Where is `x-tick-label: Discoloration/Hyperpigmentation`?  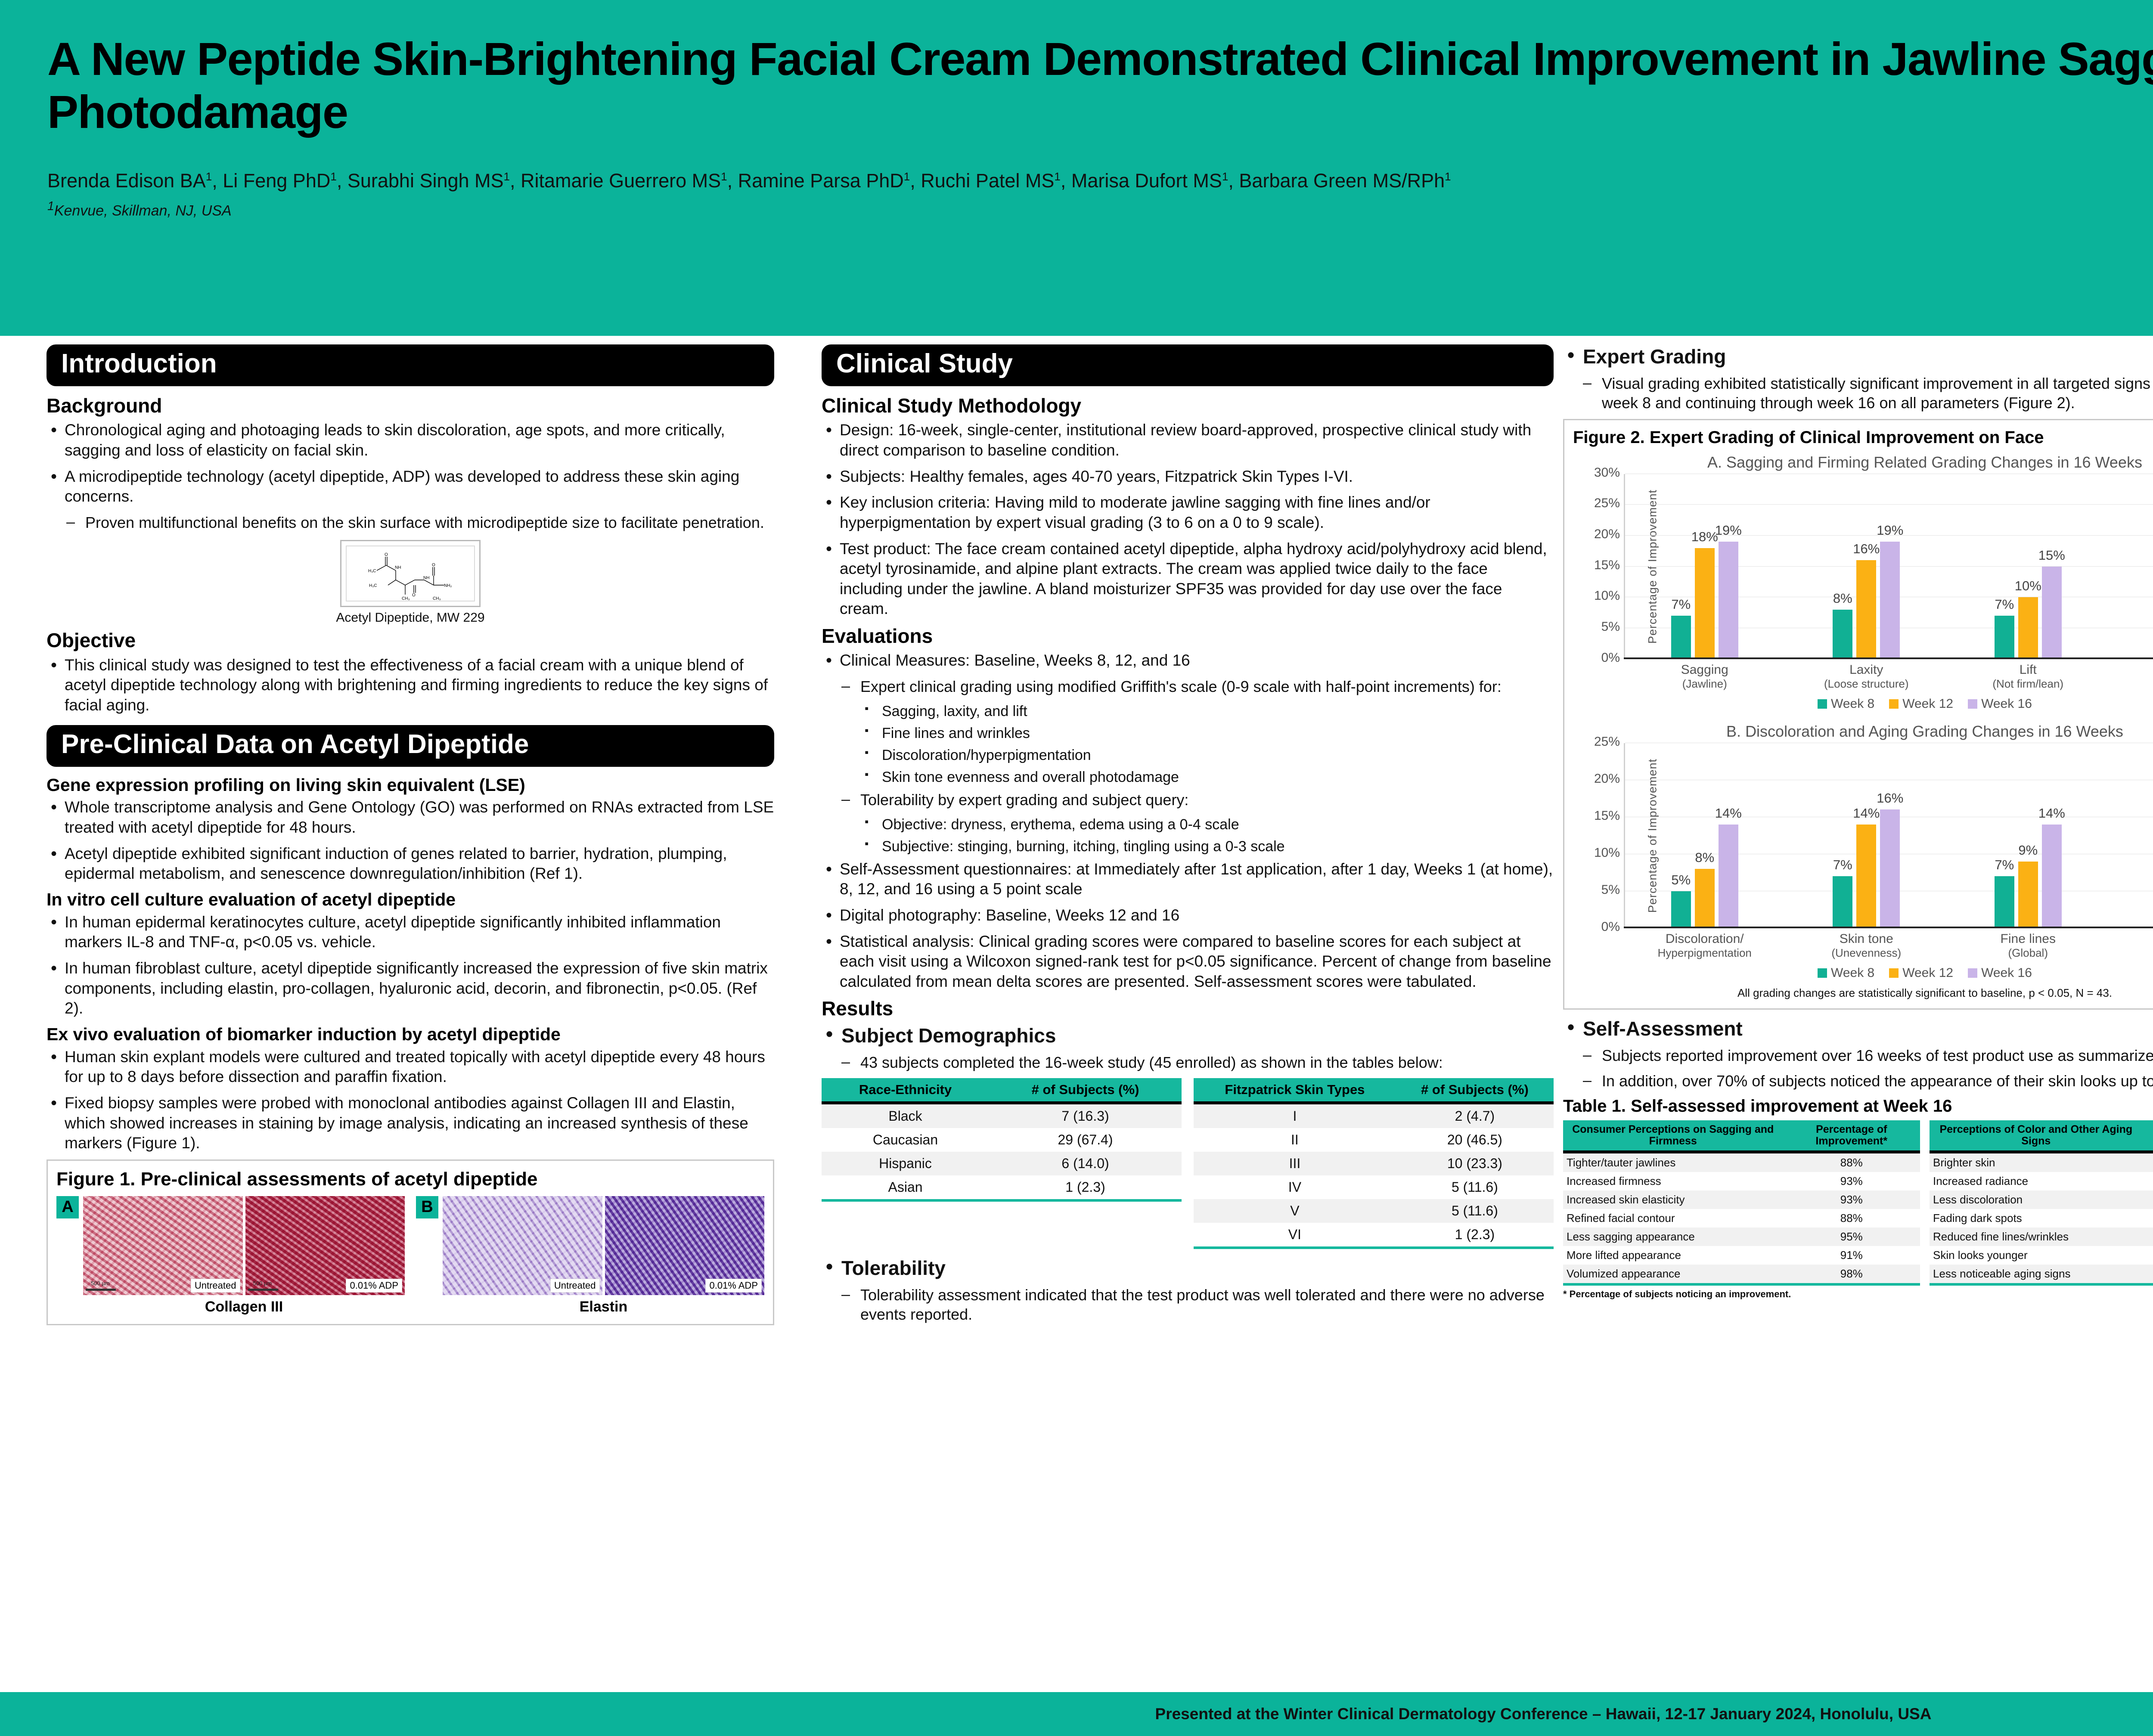
x-tick-label: Discoloration/Hyperpigmentation is located at coordinates (1704, 945).